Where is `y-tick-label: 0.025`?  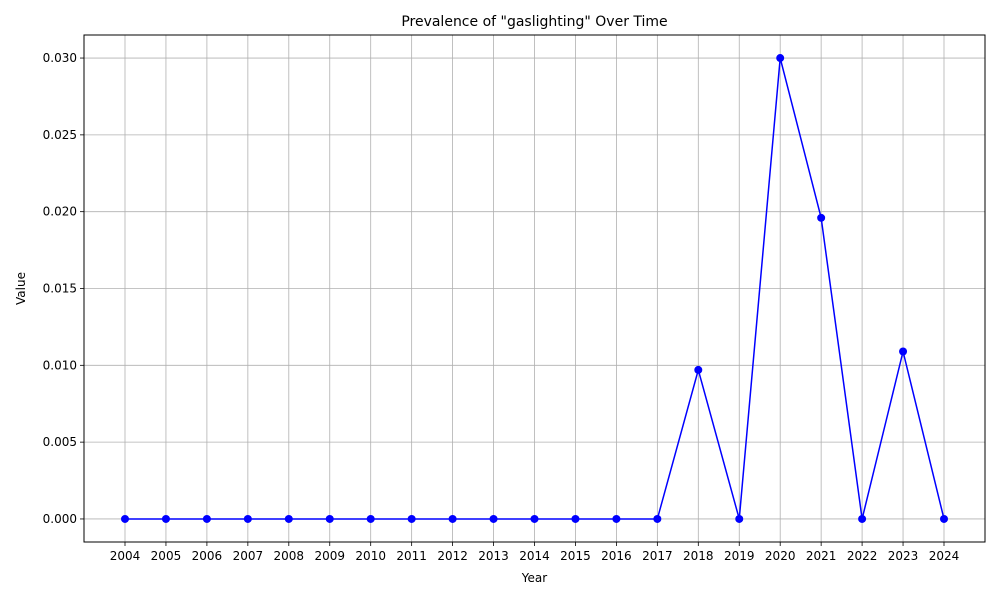 y-tick-label: 0.025 is located at coordinates (60, 135).